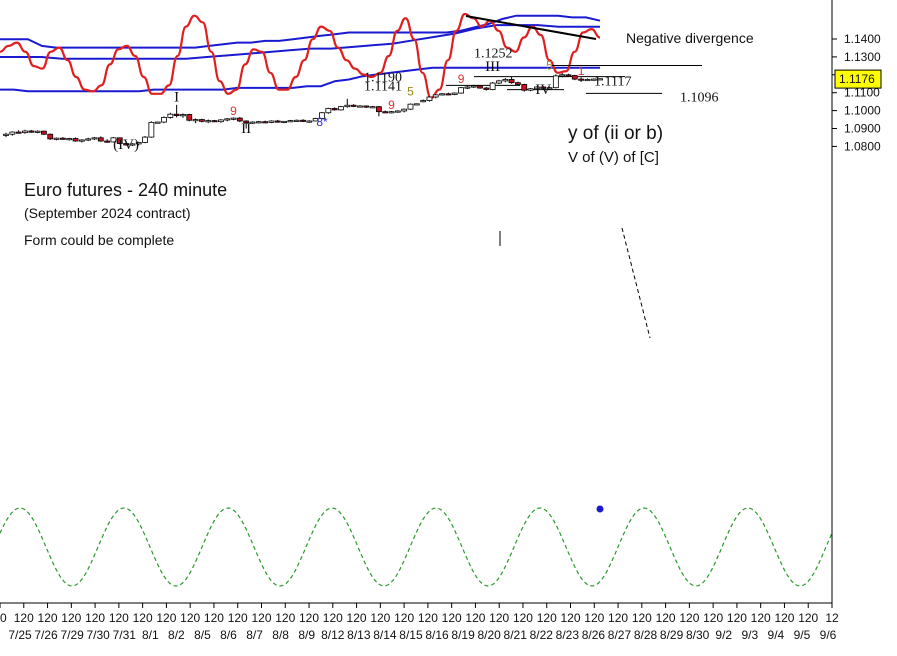 The width and height of the screenshot is (897, 656). Describe the element at coordinates (463, 635) in the screenshot. I see `x-date-label: 8/19` at that location.